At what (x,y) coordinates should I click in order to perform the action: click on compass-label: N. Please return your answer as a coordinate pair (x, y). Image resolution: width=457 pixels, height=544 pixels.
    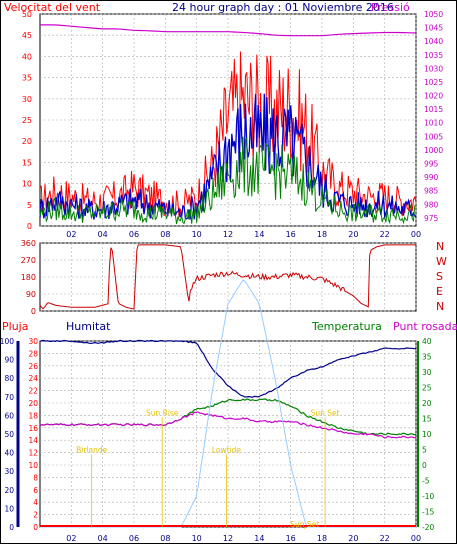
    Looking at the image, I should click on (440, 306).